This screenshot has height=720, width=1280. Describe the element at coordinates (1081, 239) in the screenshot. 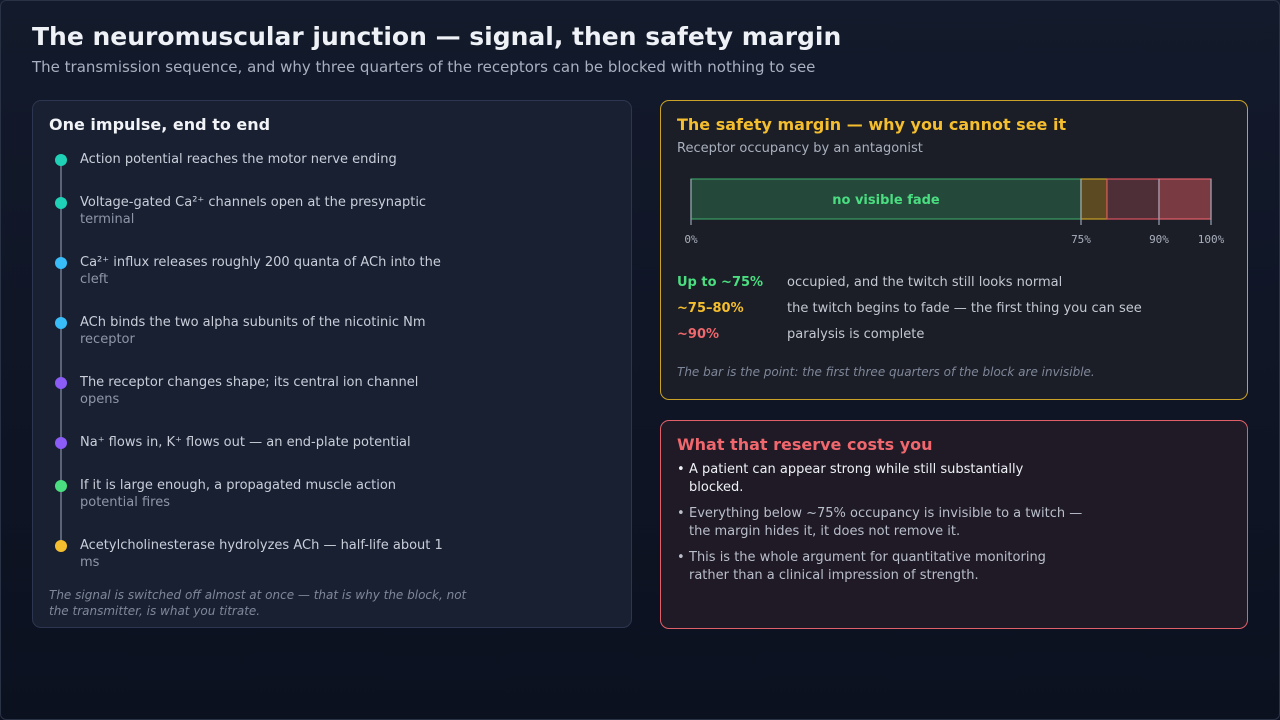

I see `tick-label: 75%` at that location.